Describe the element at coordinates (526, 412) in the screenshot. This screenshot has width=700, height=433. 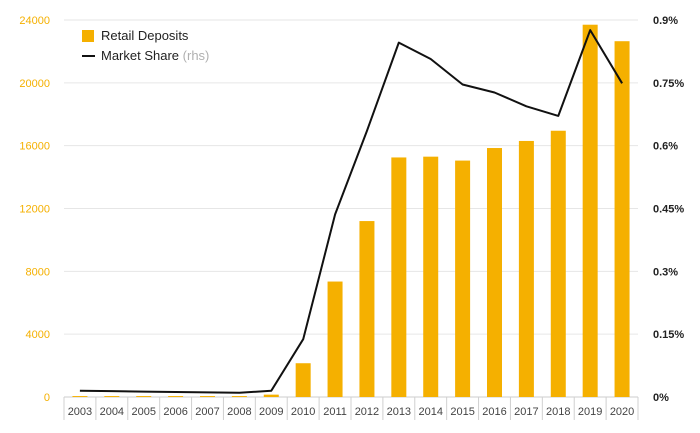
I see `x-tick-label: 2017` at that location.